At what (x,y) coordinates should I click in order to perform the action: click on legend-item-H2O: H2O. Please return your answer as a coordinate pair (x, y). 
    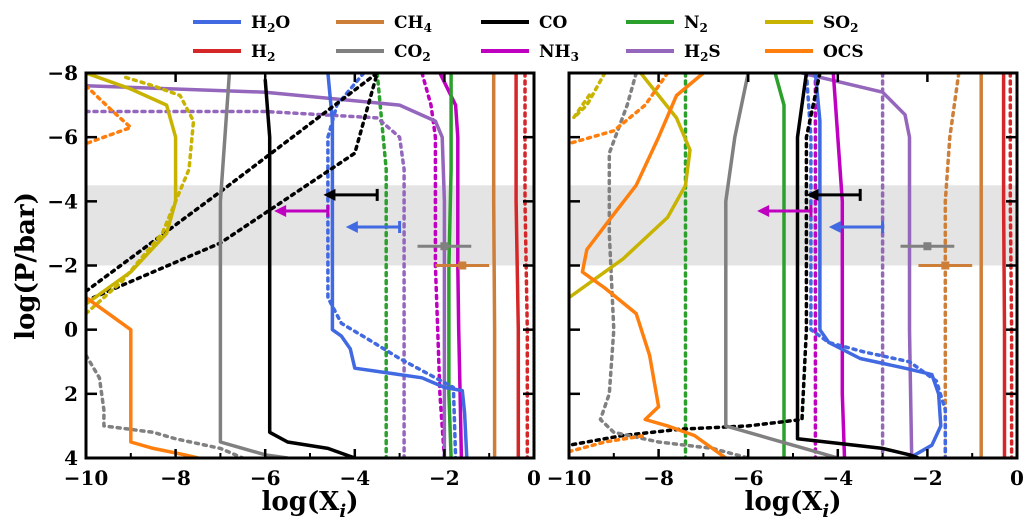
    Looking at the image, I should click on (241, 24).